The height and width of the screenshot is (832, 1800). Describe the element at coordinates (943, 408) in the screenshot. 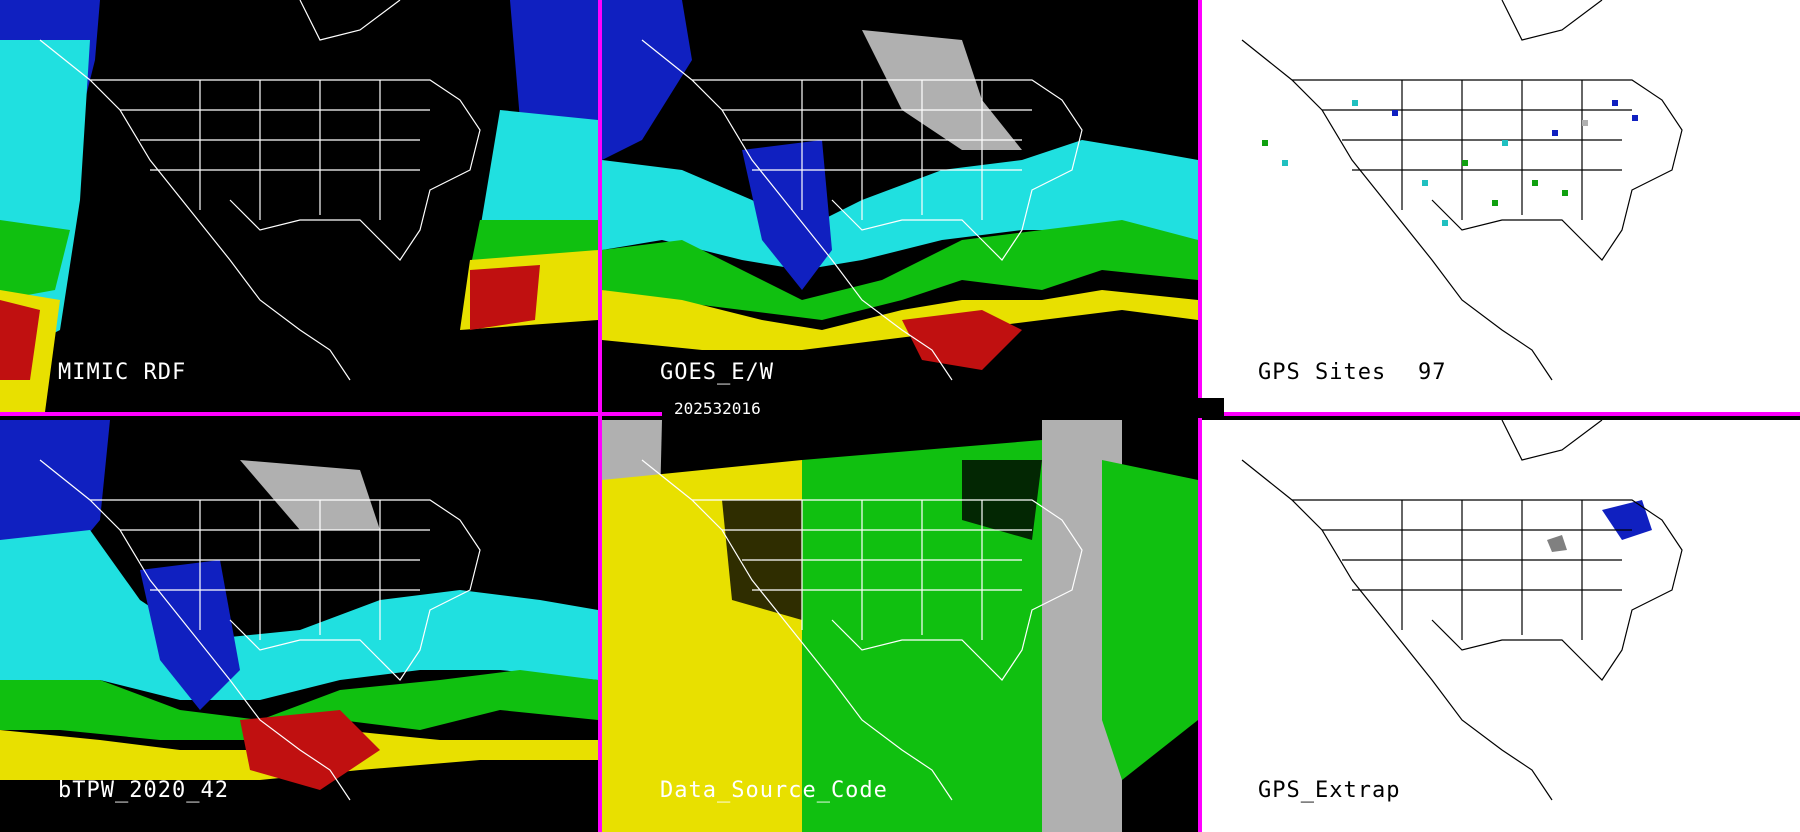

I see `timestamp-bar: 202532016` at that location.